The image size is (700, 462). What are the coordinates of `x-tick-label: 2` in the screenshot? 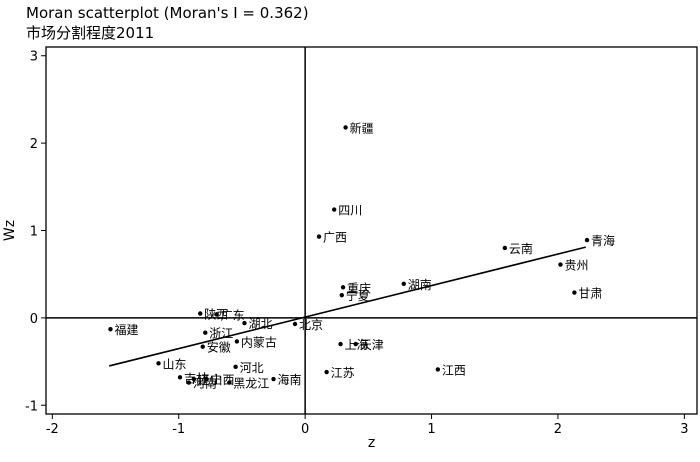 It's located at (558, 429).